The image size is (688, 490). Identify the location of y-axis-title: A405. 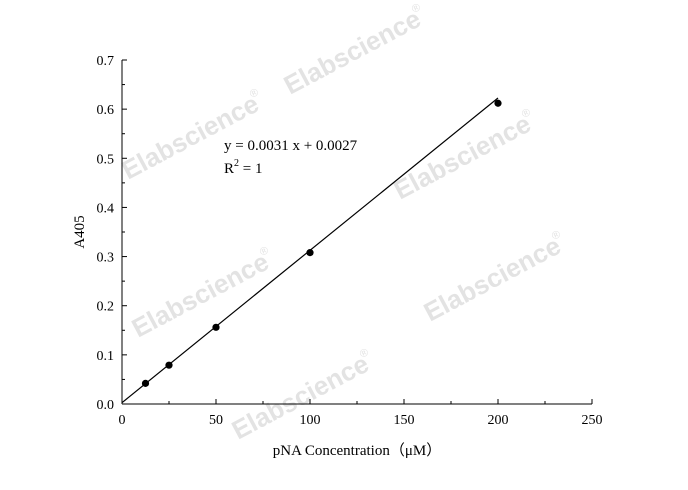
(80, 231).